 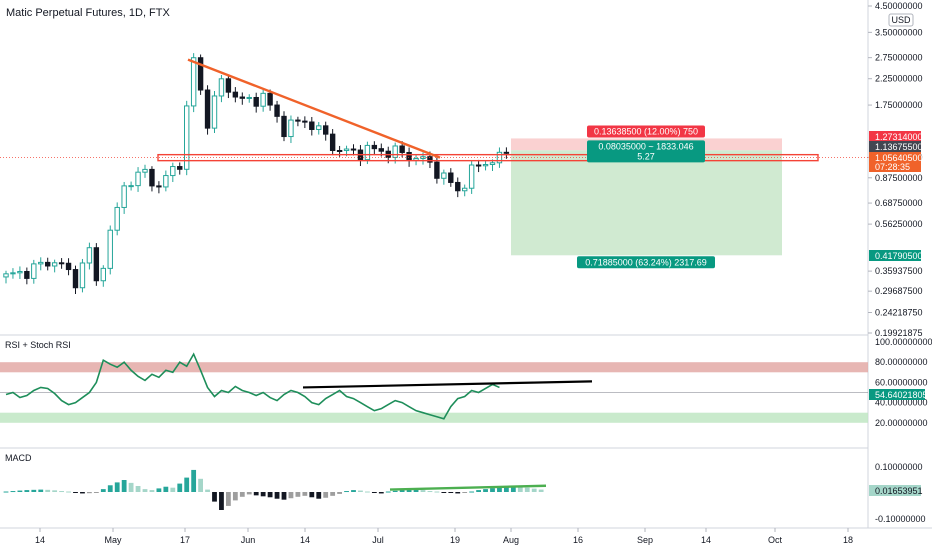 What do you see at coordinates (899, 32) in the screenshot?
I see `price-tick-label: 3.50000000` at bounding box center [899, 32].